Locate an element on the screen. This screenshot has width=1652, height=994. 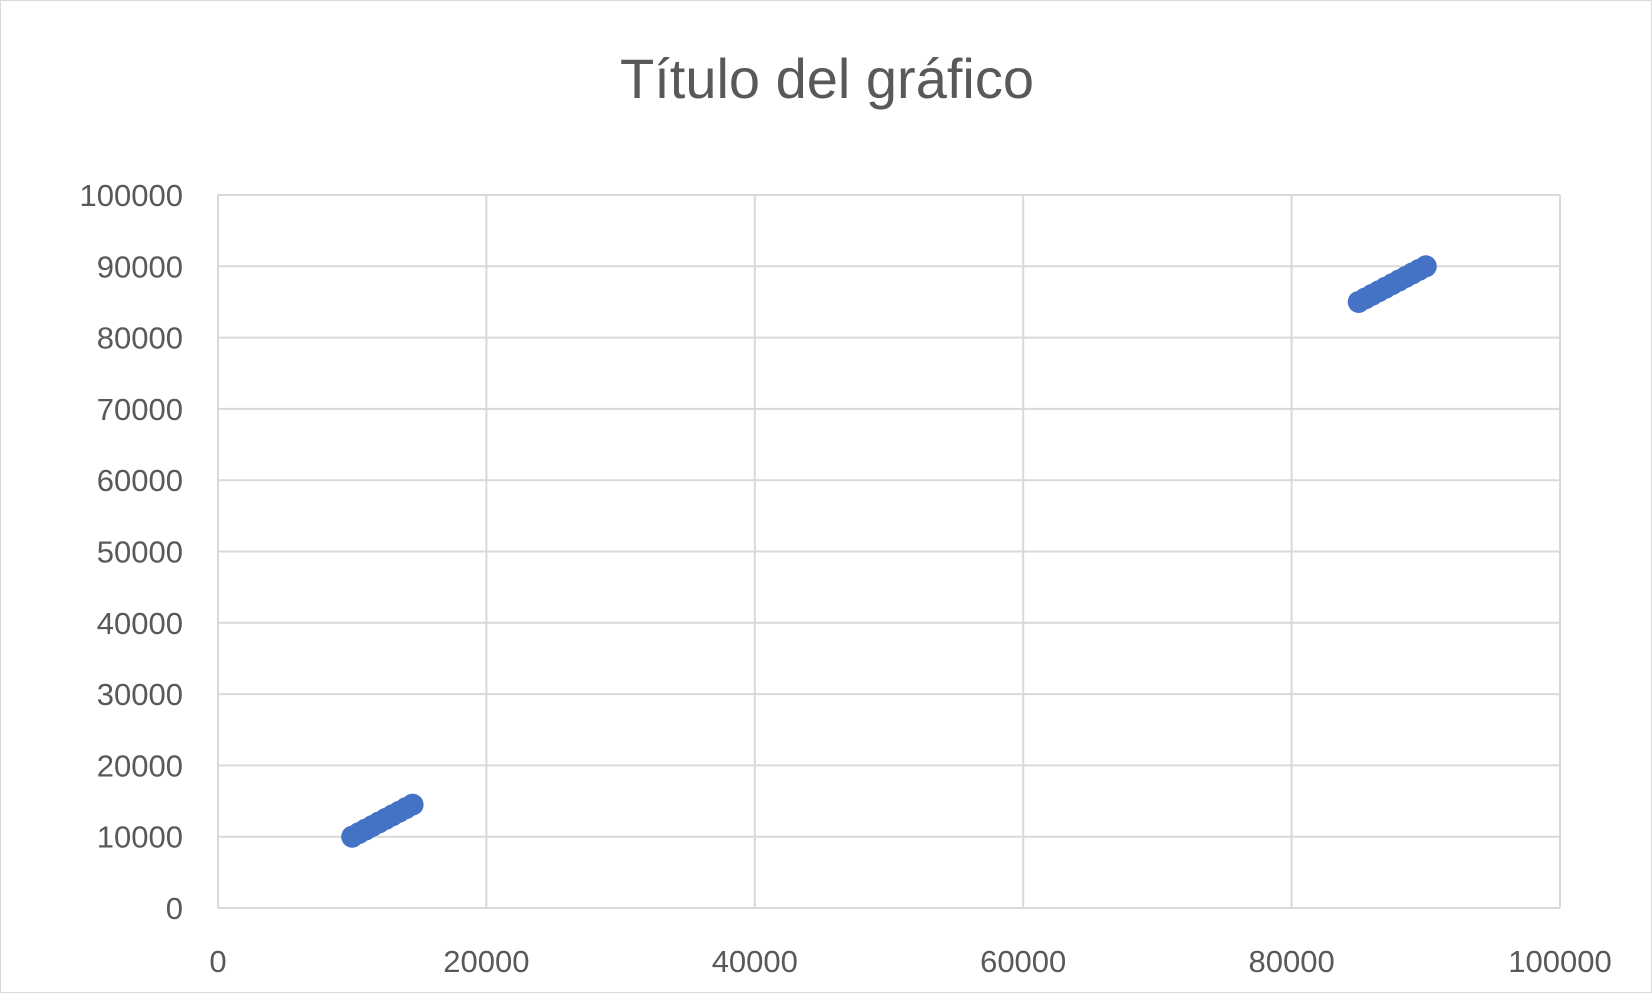
chart-title: Título del gráfico is located at coordinates (827, 78).